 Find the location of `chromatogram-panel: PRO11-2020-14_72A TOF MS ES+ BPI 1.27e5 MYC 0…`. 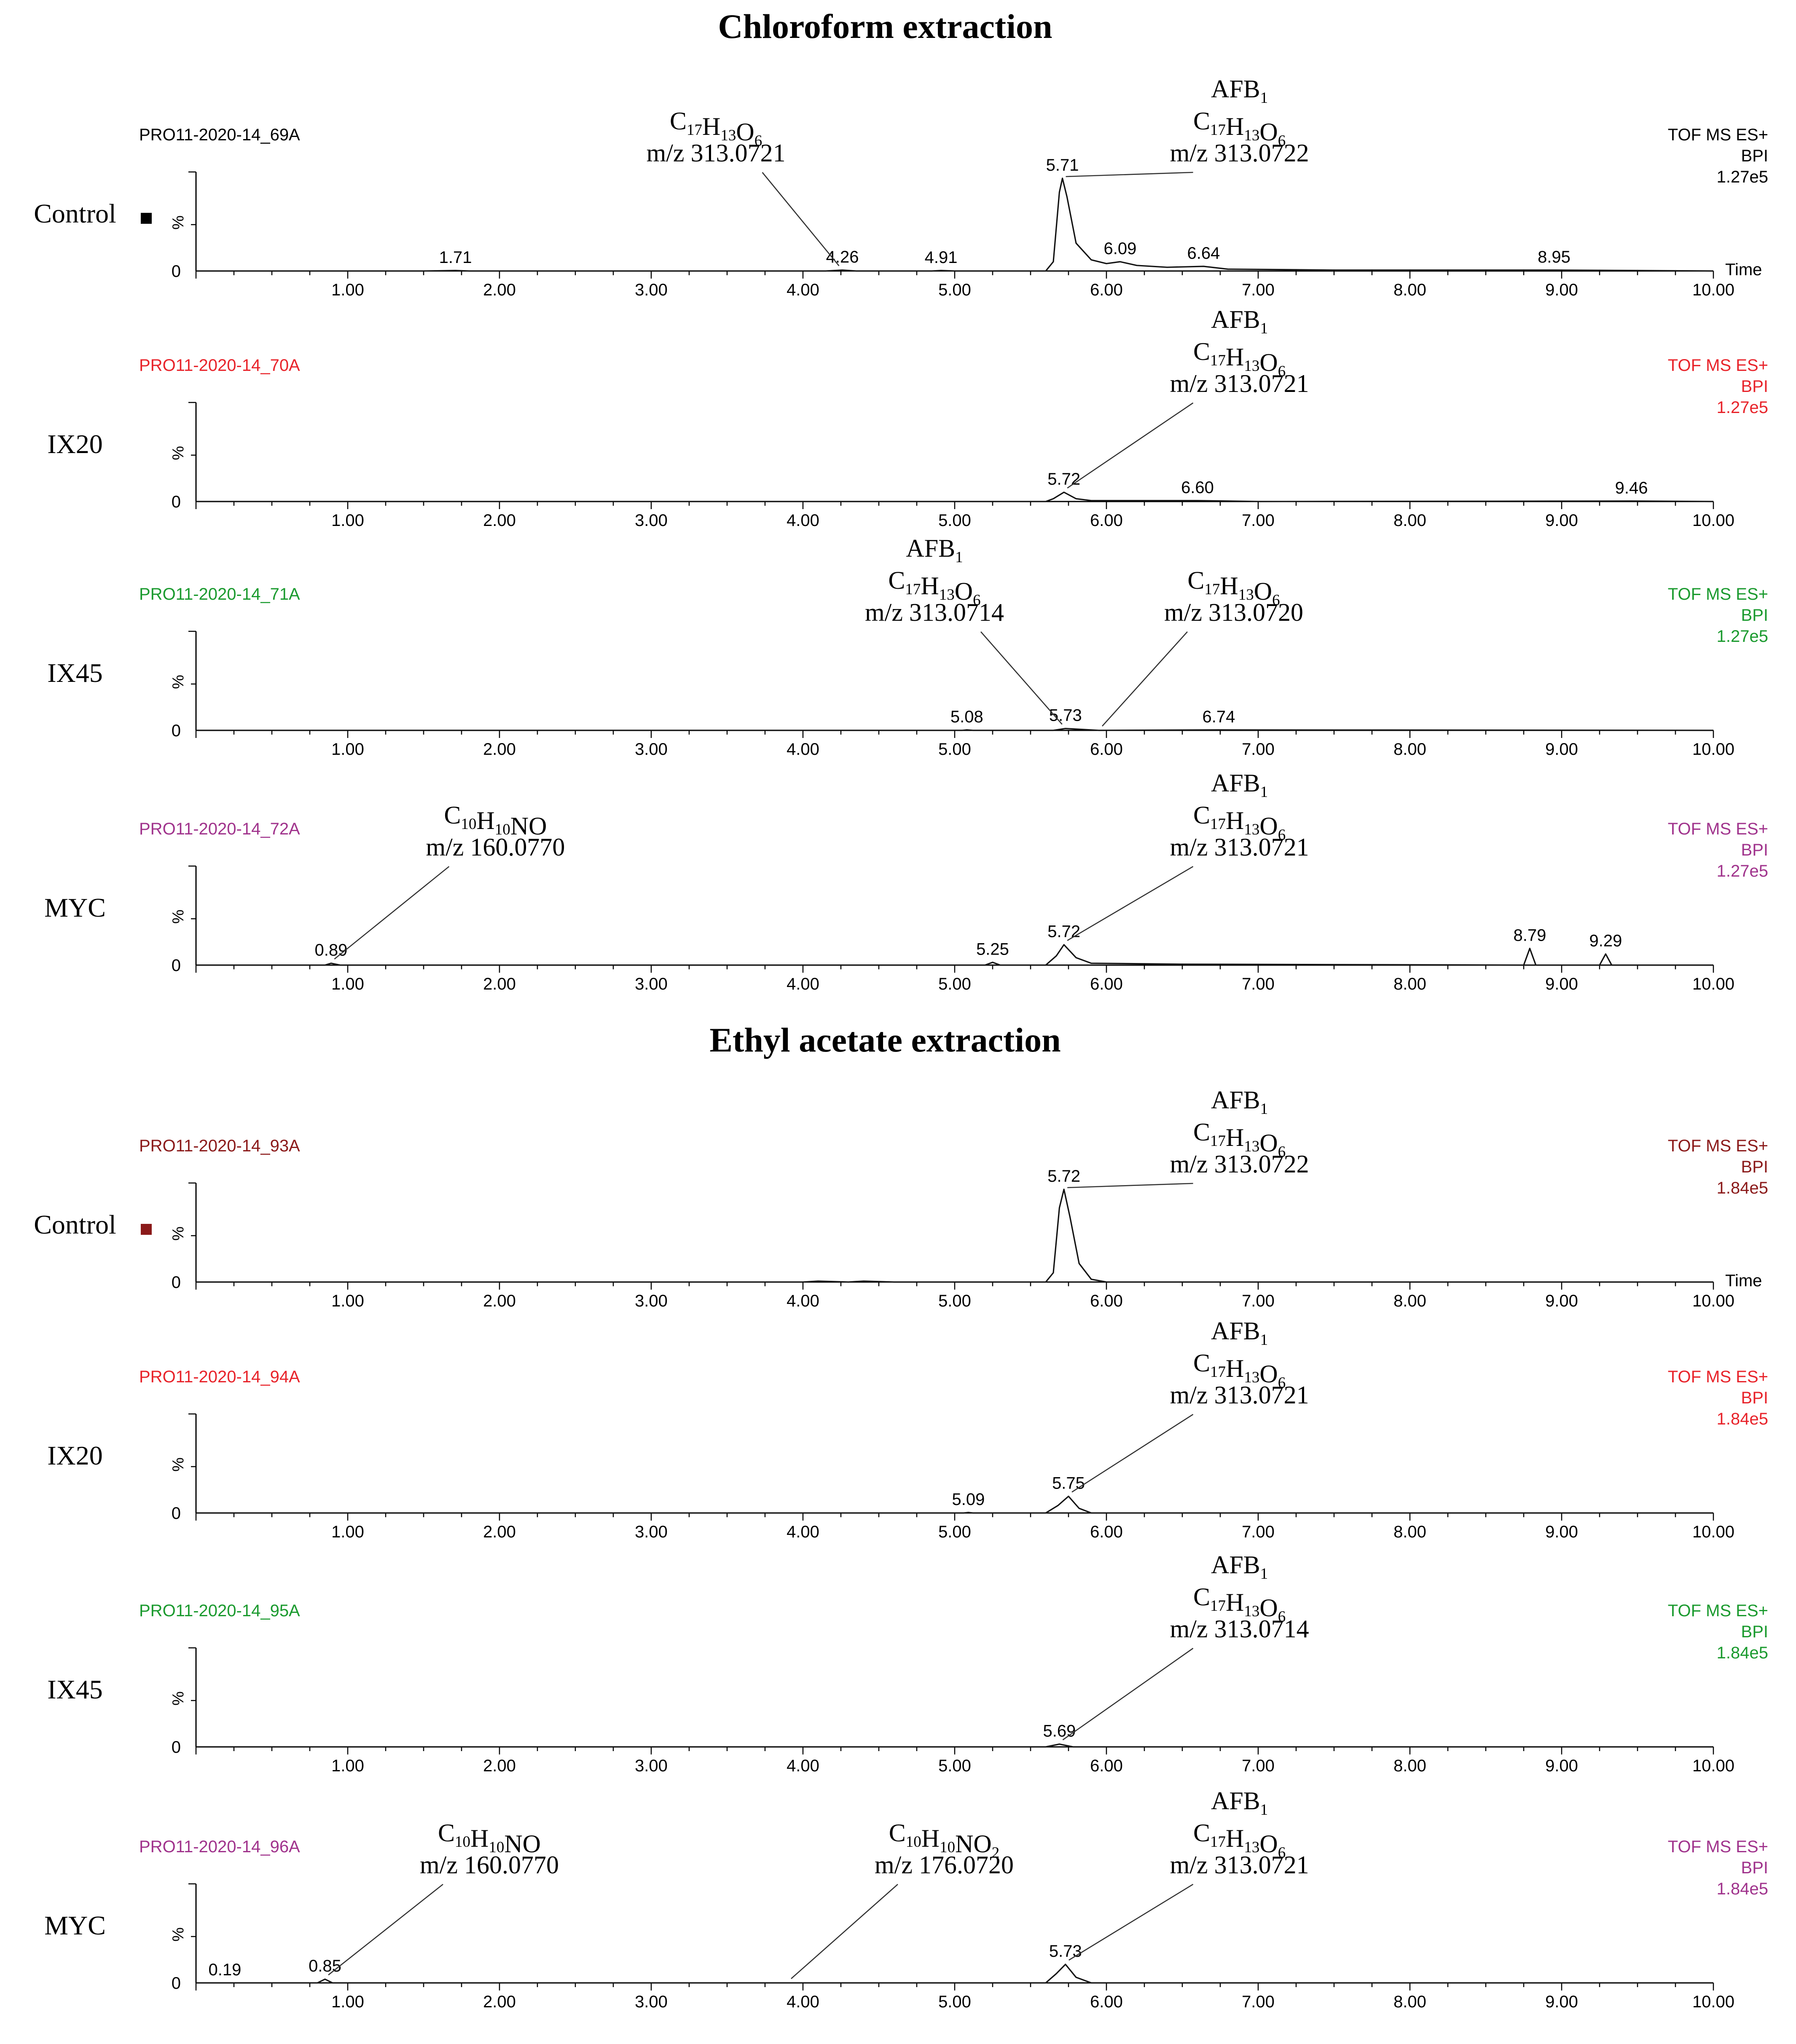

chromatogram-panel: PRO11-2020-14_72A TOF MS ES+ BPI 1.27e5 MYC 0… is located at coordinates (906, 881).